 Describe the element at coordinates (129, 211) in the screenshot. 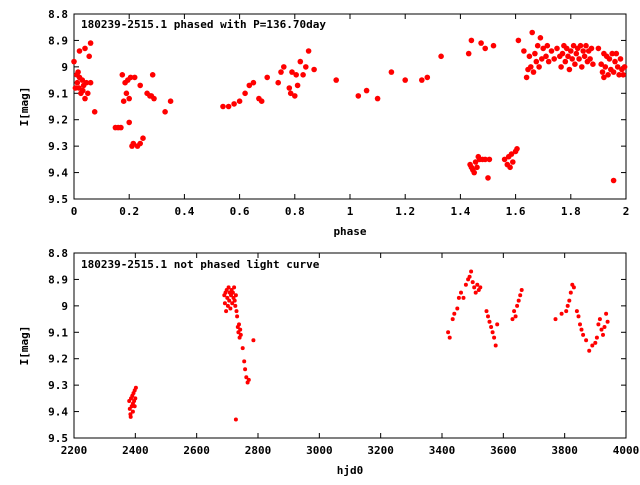

I see `x-tick-label: 0.2` at that location.